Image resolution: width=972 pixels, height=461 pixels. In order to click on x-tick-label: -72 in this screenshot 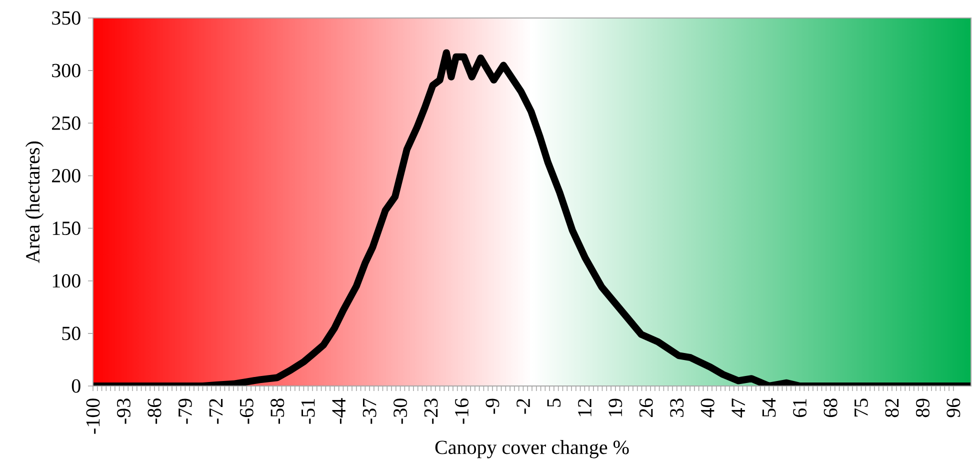, I will do `click(216, 411)`.